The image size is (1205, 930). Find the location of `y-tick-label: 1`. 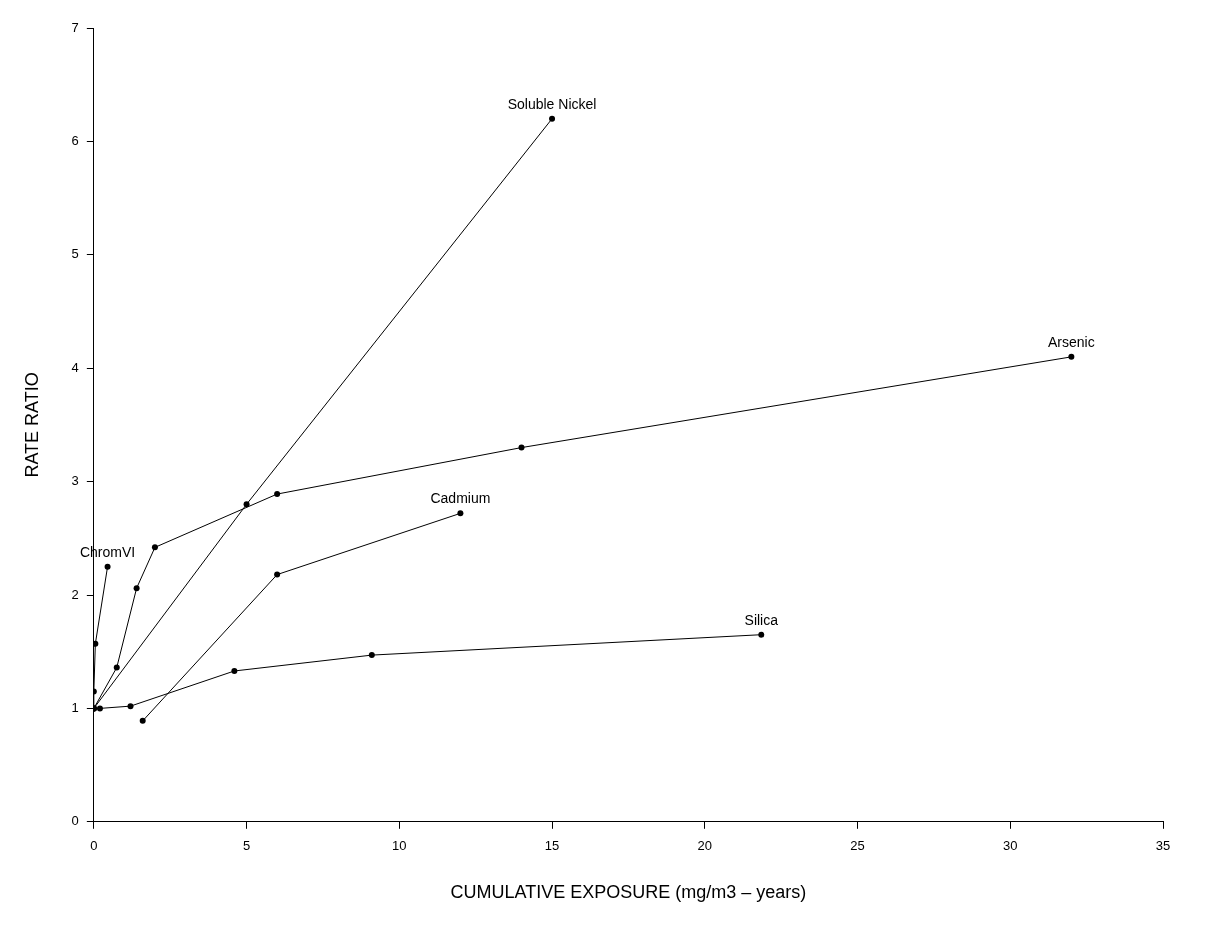

y-tick-label: 1 is located at coordinates (75, 707).